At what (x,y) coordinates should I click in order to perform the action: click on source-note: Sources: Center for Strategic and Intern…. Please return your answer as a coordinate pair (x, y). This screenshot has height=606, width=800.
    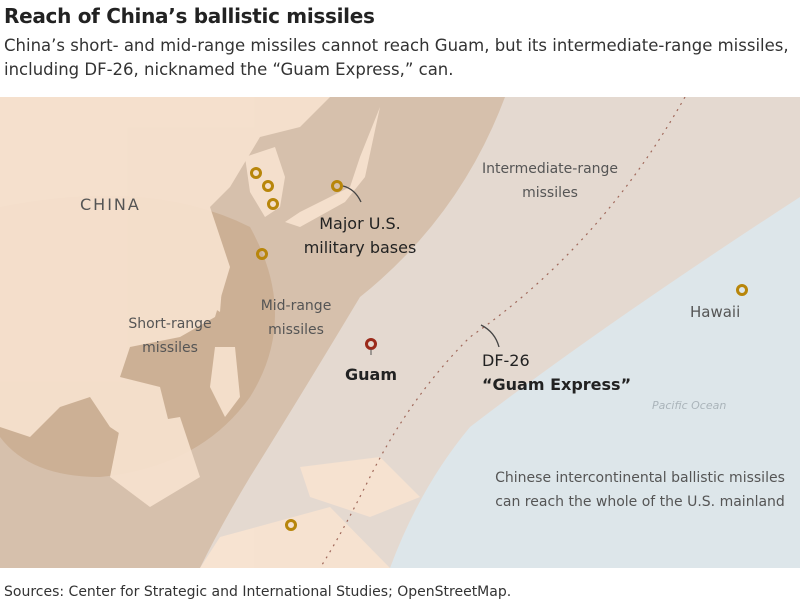
    Looking at the image, I should click on (258, 592).